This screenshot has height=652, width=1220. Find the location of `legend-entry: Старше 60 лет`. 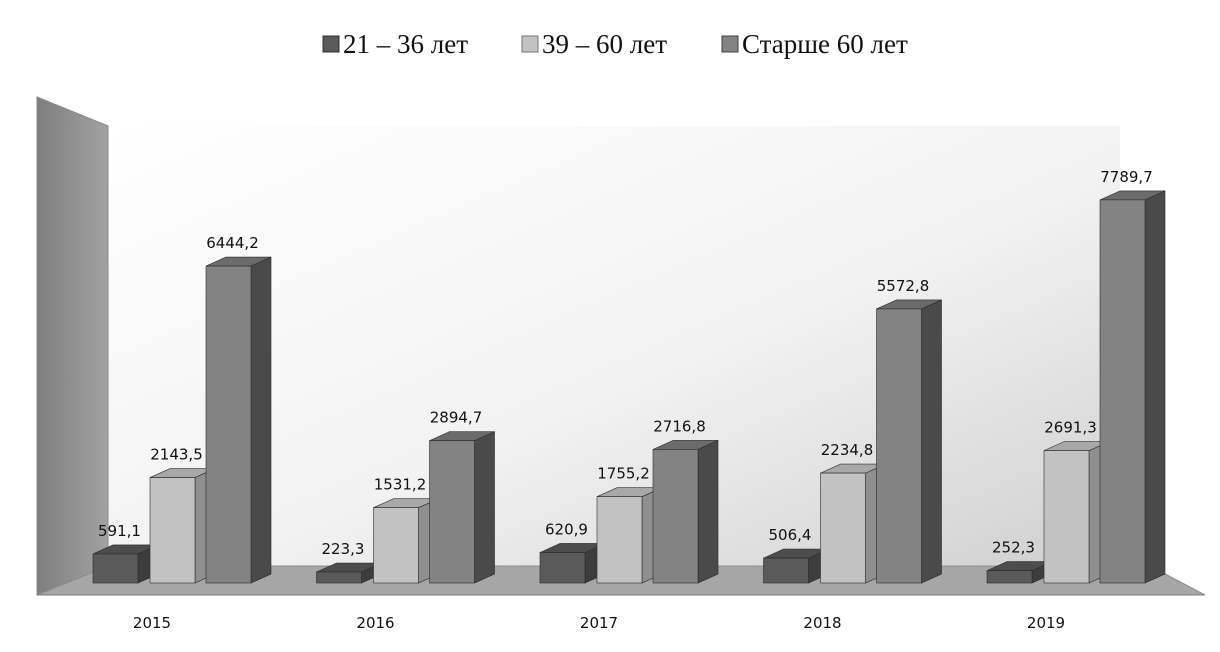

legend-entry: Старше 60 лет is located at coordinates (814, 44).